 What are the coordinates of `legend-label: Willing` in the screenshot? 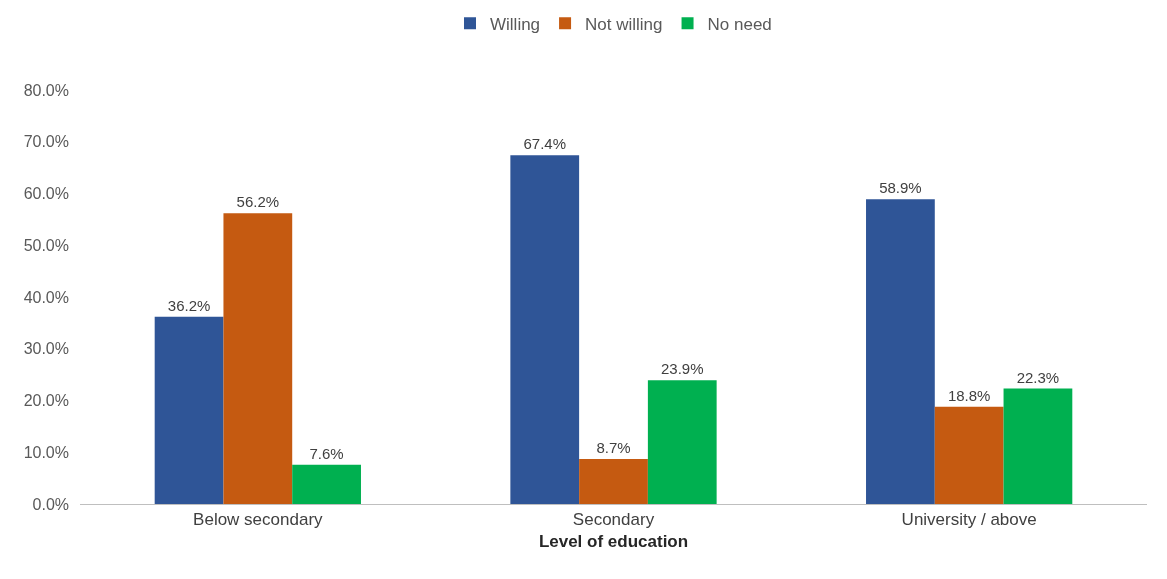 It's located at (515, 24).